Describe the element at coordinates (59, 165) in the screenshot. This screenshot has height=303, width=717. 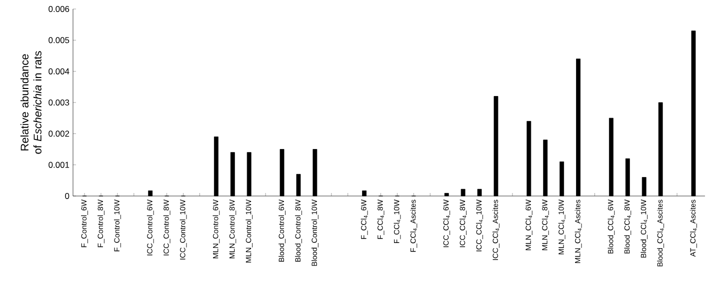
I see `y-tick-label: 0.001` at that location.